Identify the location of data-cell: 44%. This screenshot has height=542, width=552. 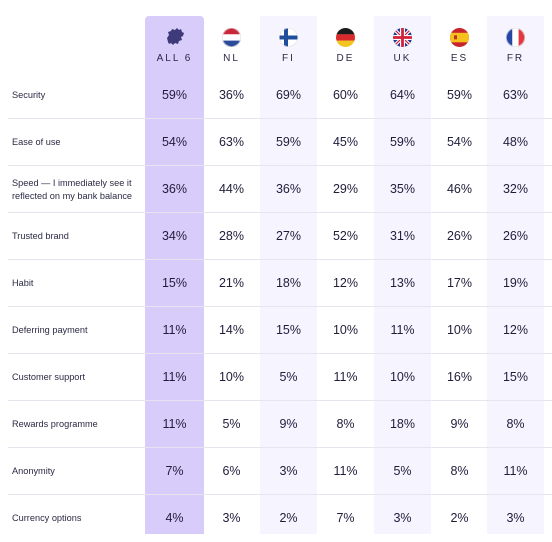
(231, 189).